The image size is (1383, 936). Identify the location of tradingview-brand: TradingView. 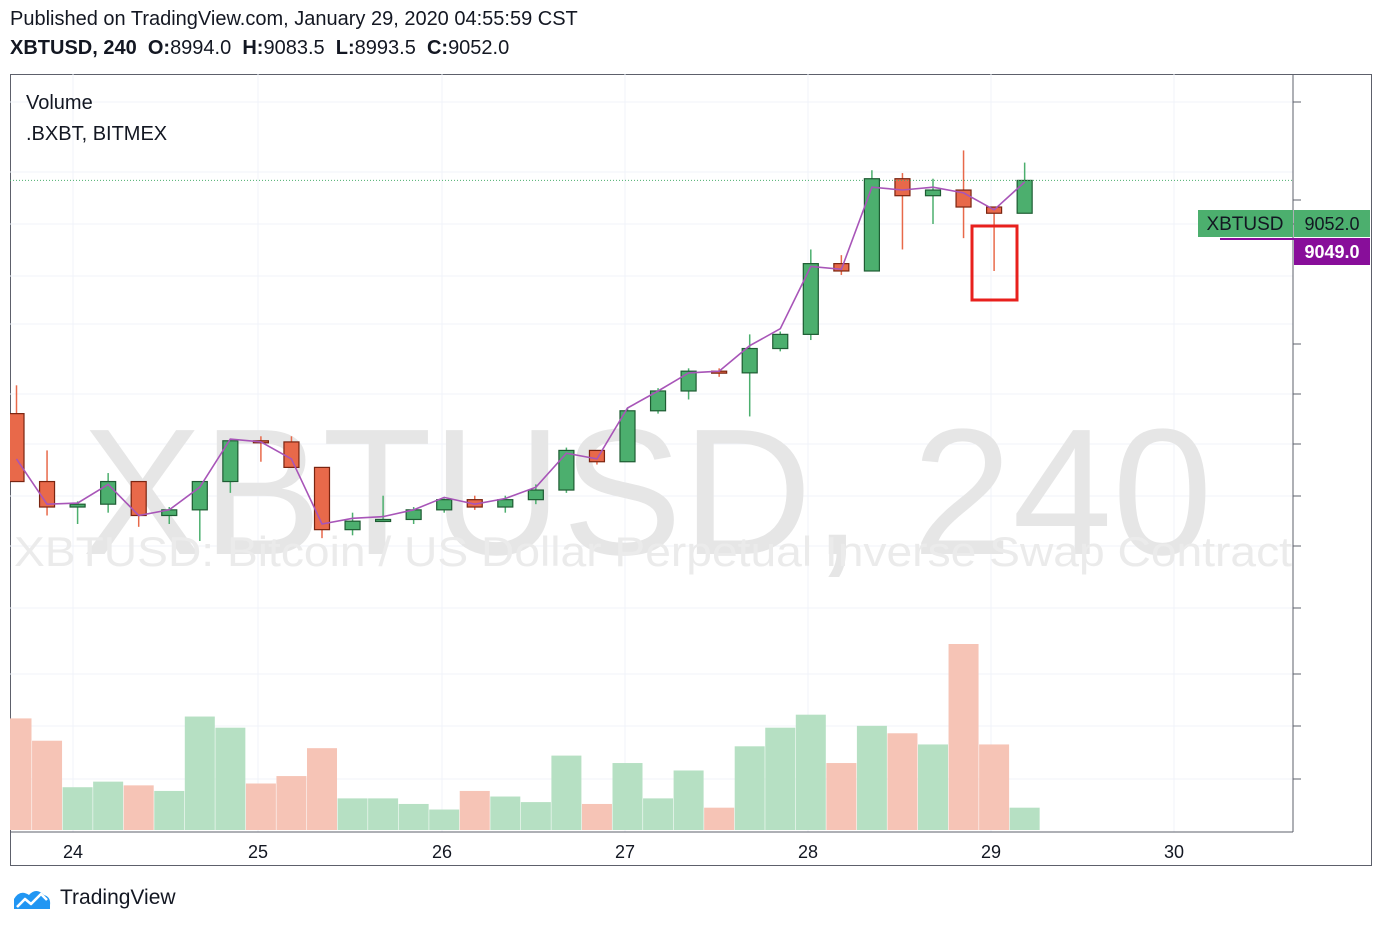
(93, 898).